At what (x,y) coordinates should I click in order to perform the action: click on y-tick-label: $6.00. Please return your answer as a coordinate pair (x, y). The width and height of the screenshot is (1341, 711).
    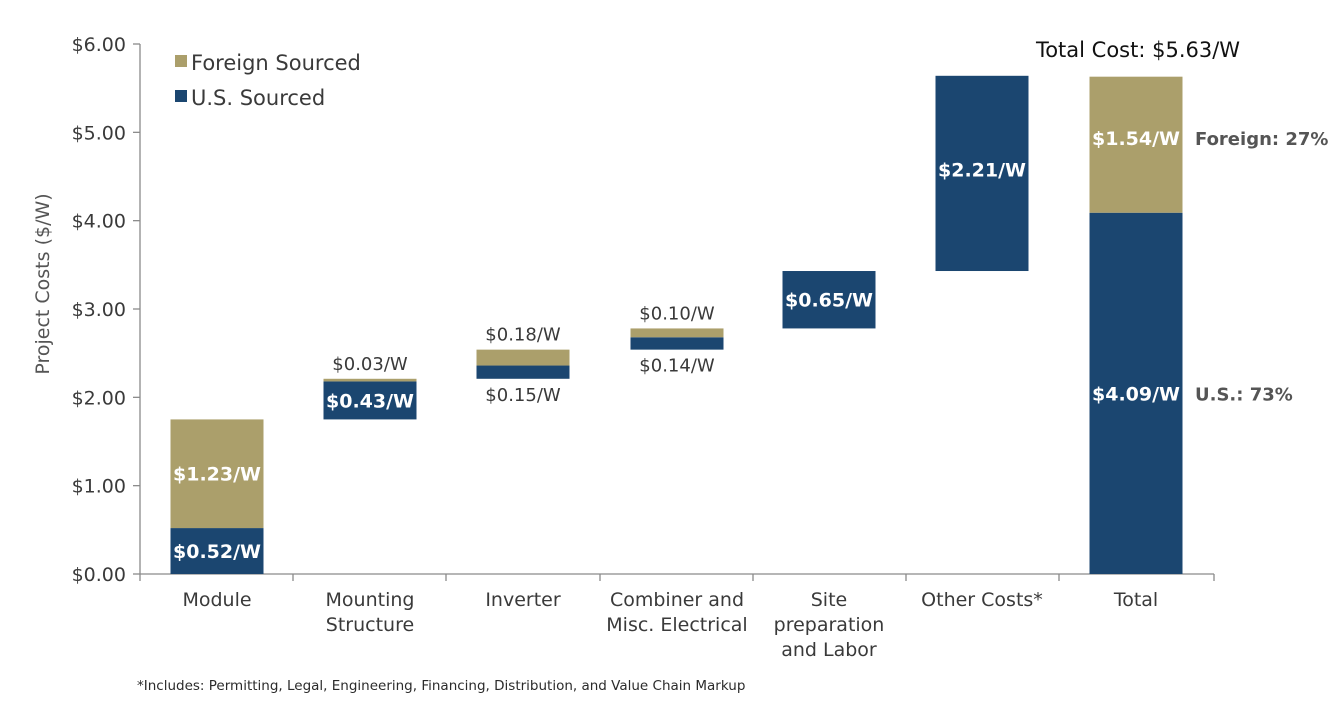
    Looking at the image, I should click on (99, 45).